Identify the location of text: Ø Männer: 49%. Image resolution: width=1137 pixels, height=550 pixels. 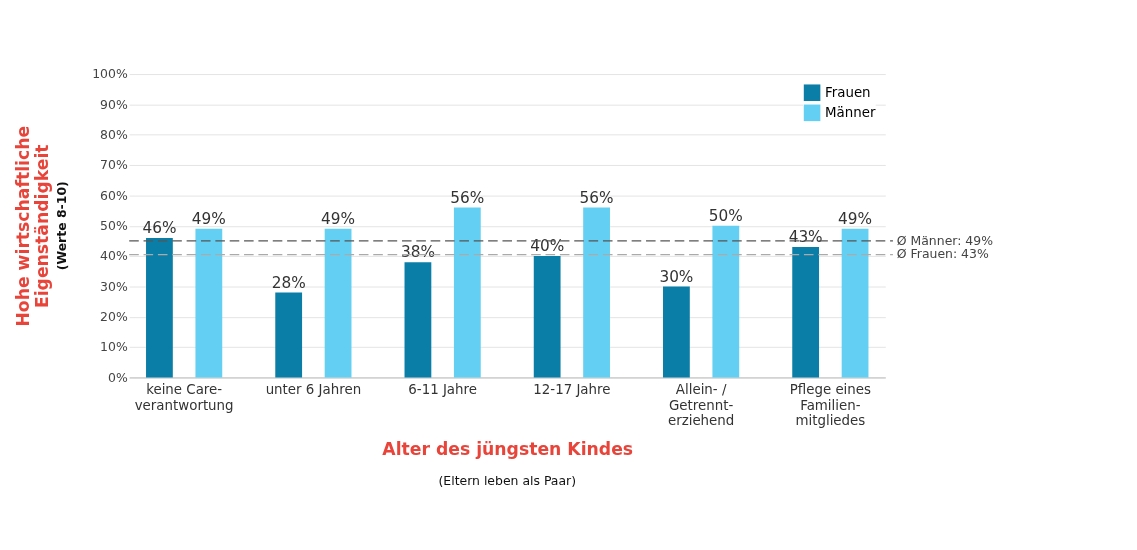
(945, 240).